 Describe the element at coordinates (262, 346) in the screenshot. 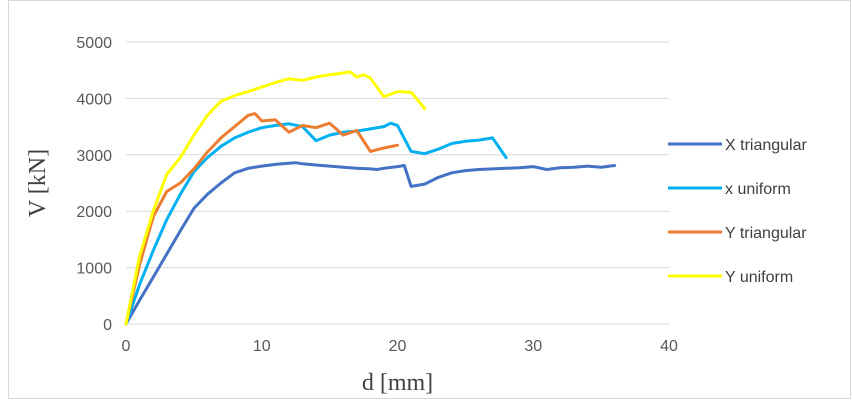

I see `x-tick-label: 10` at that location.